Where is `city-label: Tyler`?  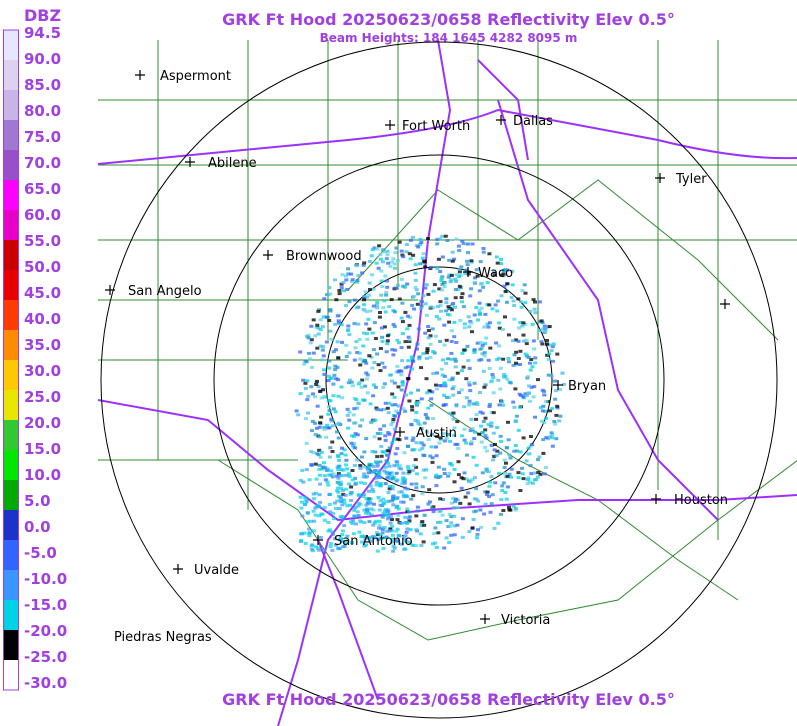
city-label: Tyler is located at coordinates (691, 179).